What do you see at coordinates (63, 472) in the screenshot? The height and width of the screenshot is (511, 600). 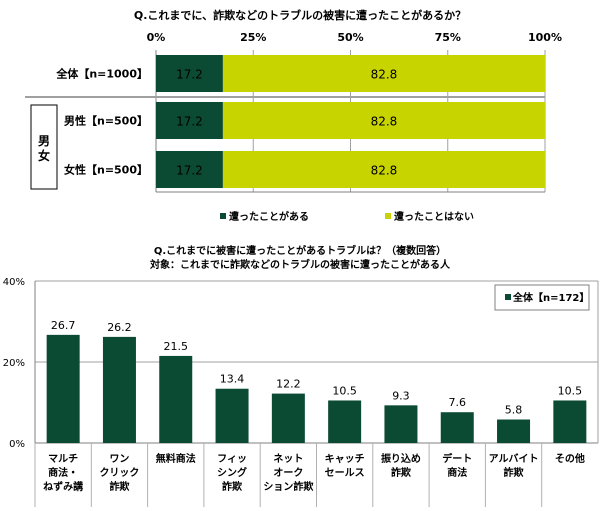 I see `category-label: 商法・` at bounding box center [63, 472].